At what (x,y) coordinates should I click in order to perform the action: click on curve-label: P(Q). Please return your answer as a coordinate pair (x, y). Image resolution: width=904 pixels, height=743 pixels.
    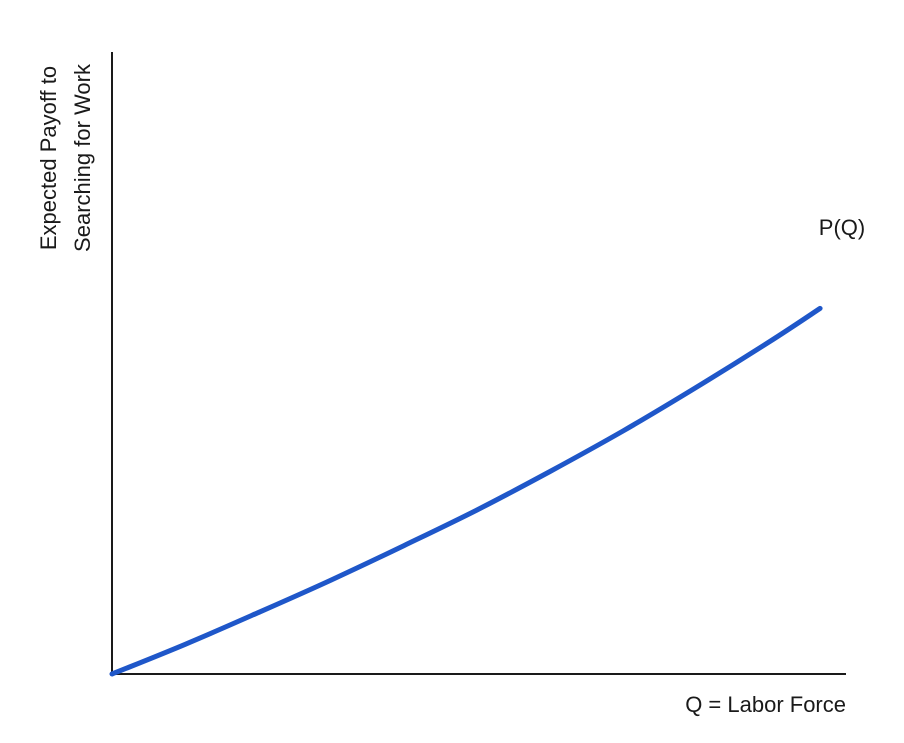
    Looking at the image, I should click on (842, 227).